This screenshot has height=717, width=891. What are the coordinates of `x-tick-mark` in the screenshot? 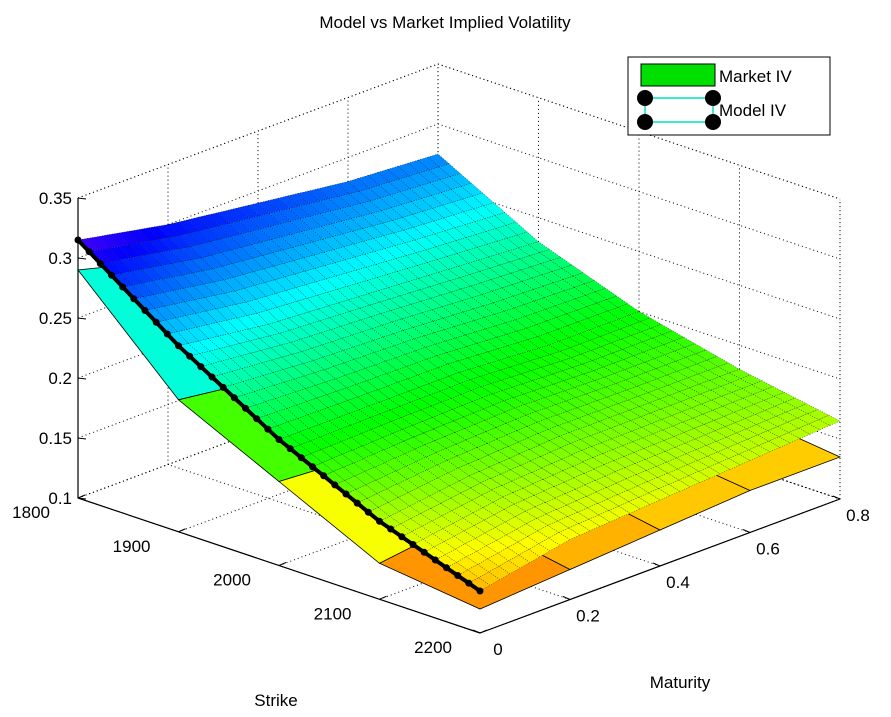 It's located at (182, 530).